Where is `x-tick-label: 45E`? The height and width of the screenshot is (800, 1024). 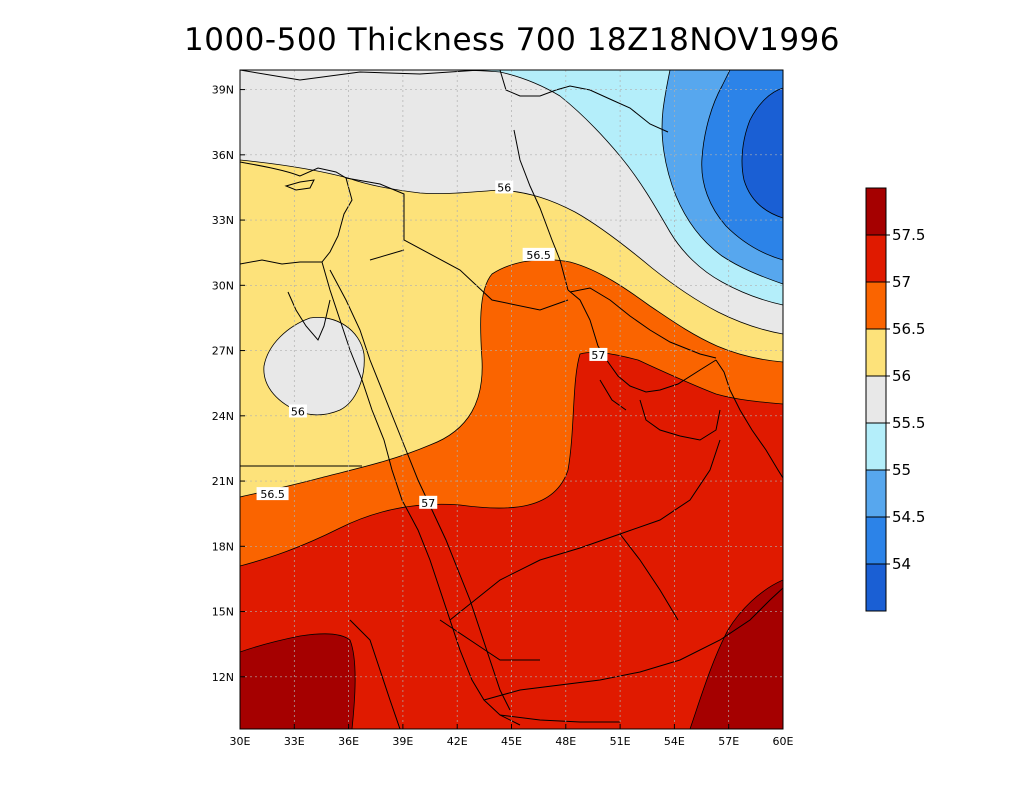
x-tick-label: 45E is located at coordinates (511, 741).